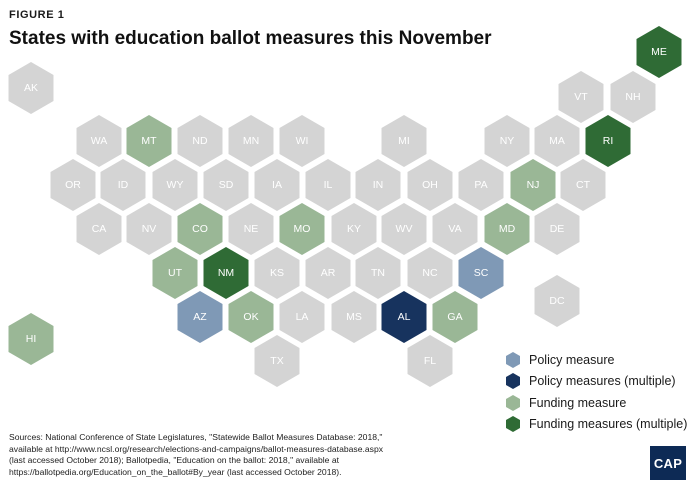 Image resolution: width=693 pixels, height=488 pixels. What do you see at coordinates (277, 185) in the screenshot?
I see `state-hex-ia: IA` at bounding box center [277, 185].